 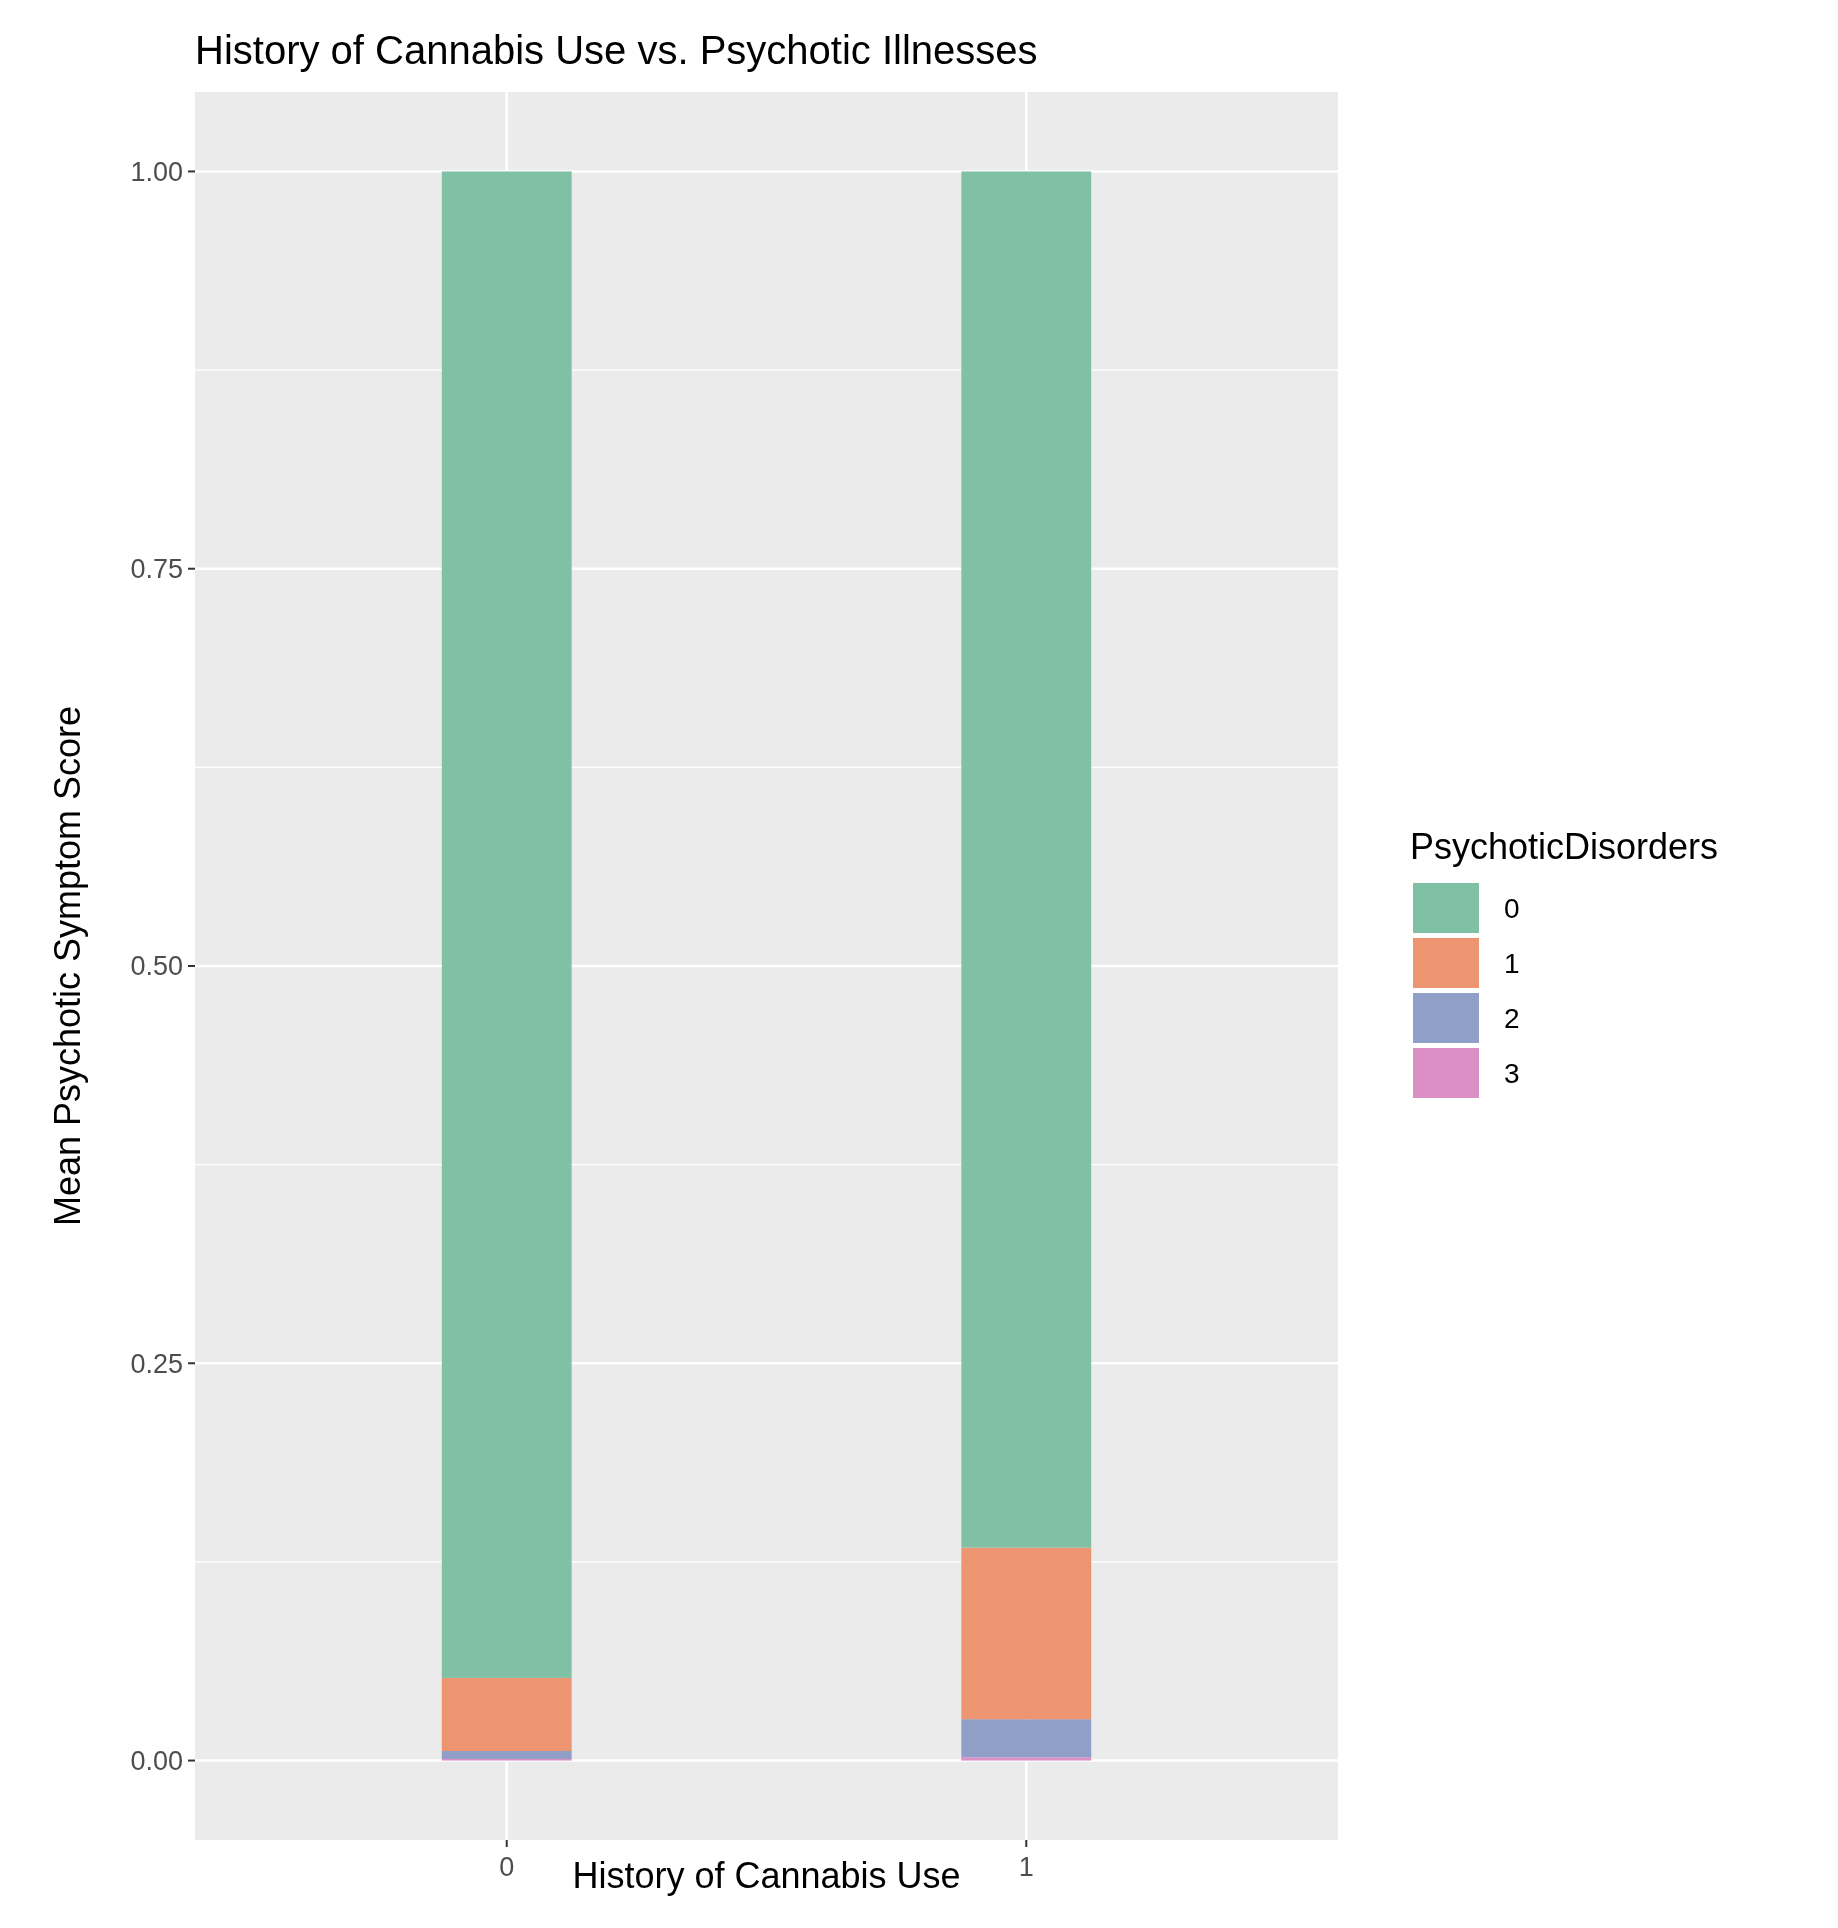 I want to click on legend-label: 0, so click(x=1512, y=908).